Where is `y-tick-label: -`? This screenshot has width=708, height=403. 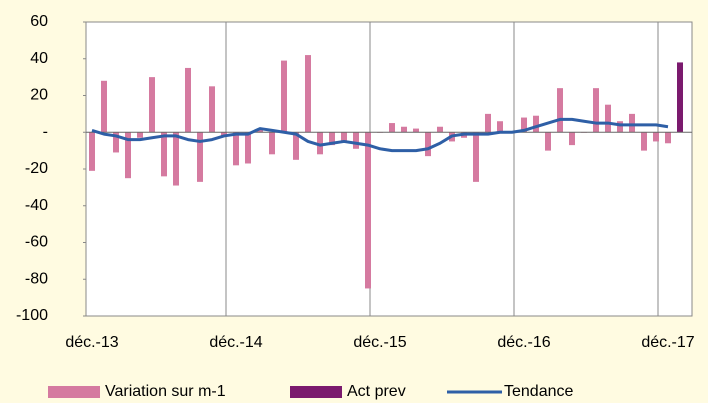
y-tick-label: - is located at coordinates (45, 131).